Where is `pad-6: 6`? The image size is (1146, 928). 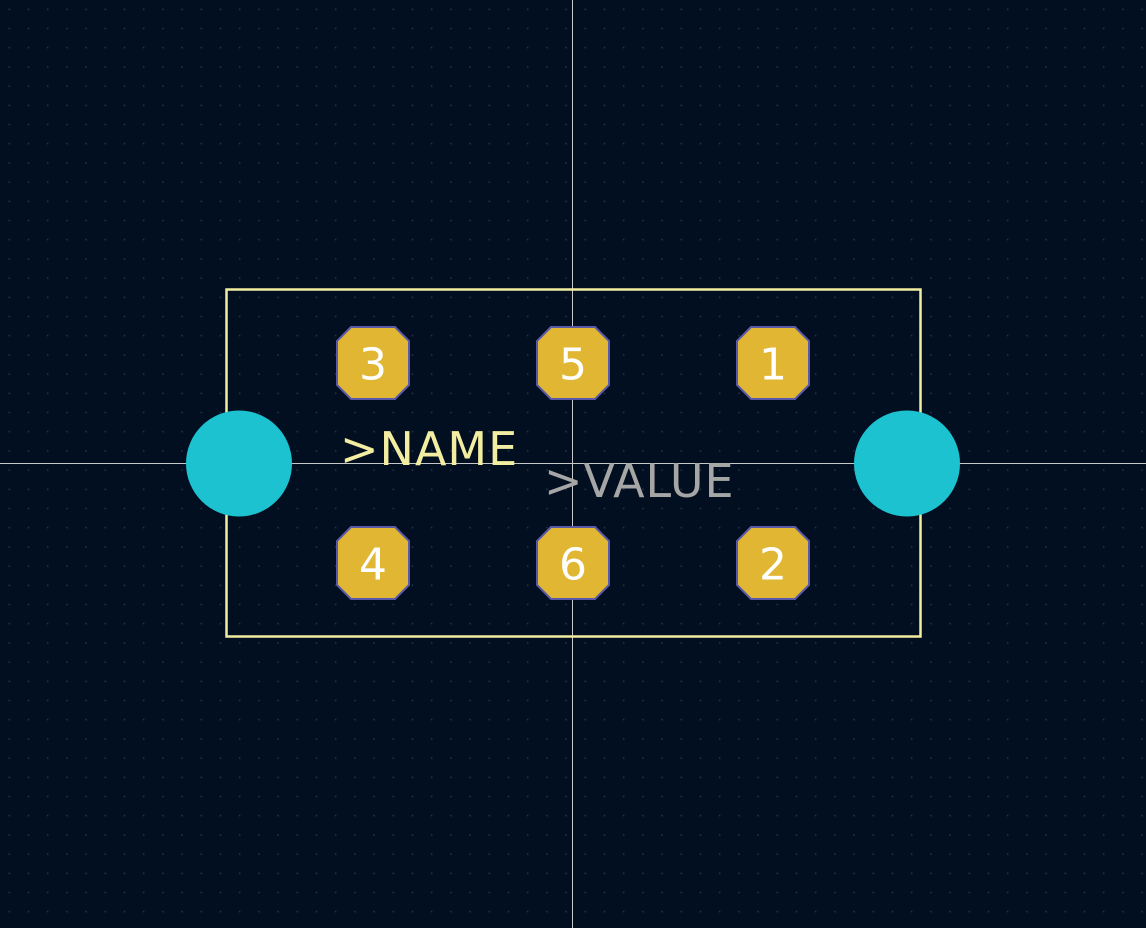 pad-6: 6 is located at coordinates (573, 563).